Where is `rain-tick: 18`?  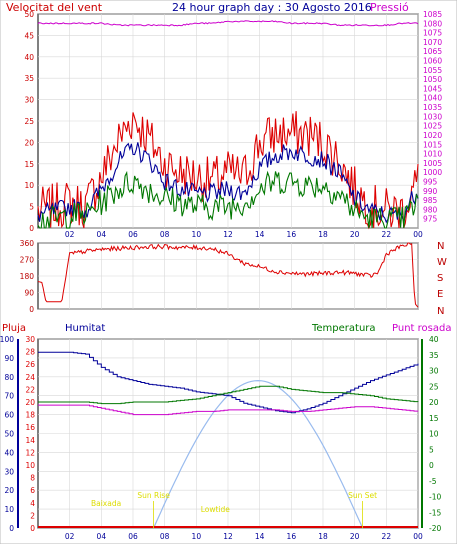 rain-tick: 18 is located at coordinates (30, 415).